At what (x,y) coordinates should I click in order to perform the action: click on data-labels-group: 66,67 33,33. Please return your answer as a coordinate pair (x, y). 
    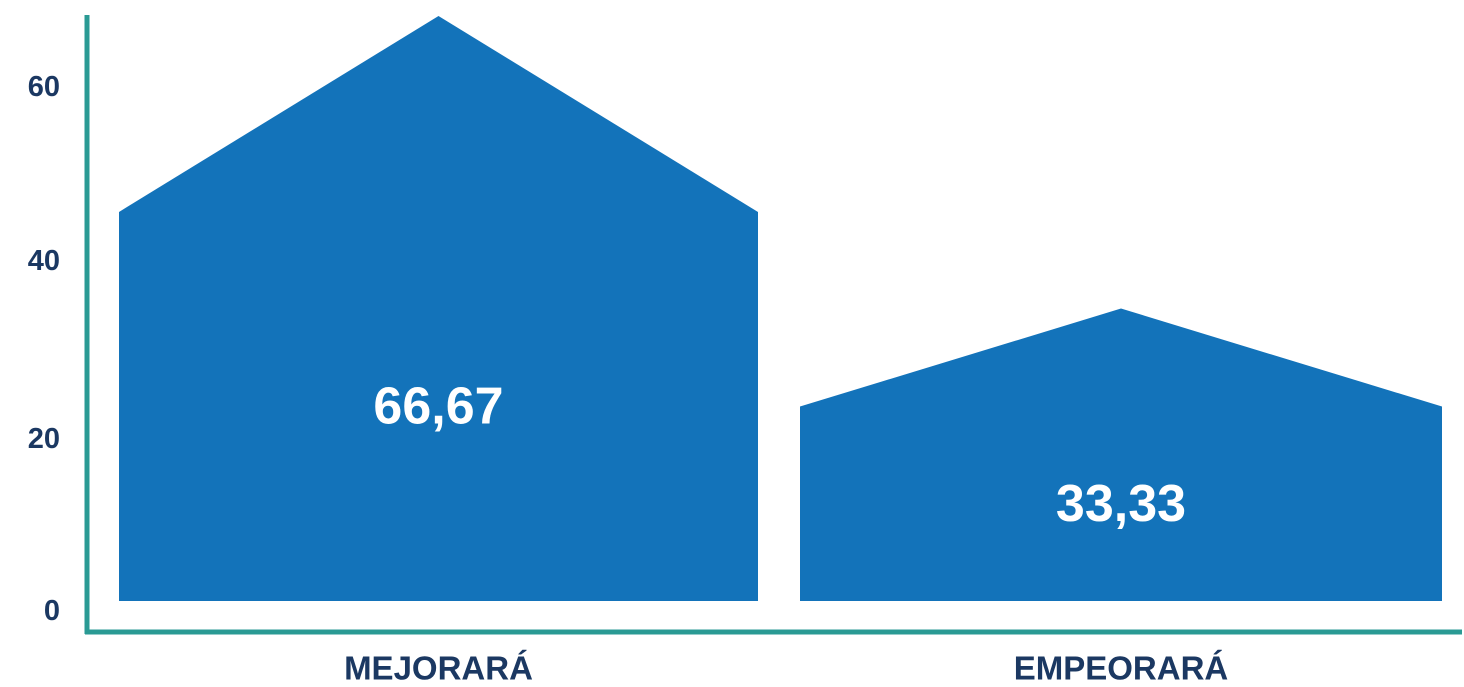
    Looking at the image, I should click on (779, 454).